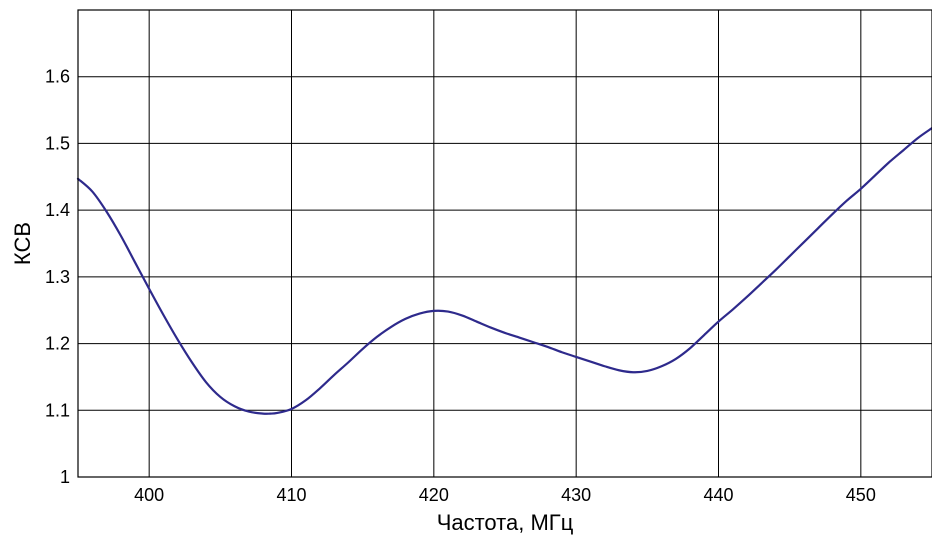 This screenshot has width=932, height=538. Describe the element at coordinates (434, 495) in the screenshot. I see `x-tick-label: 420` at that location.